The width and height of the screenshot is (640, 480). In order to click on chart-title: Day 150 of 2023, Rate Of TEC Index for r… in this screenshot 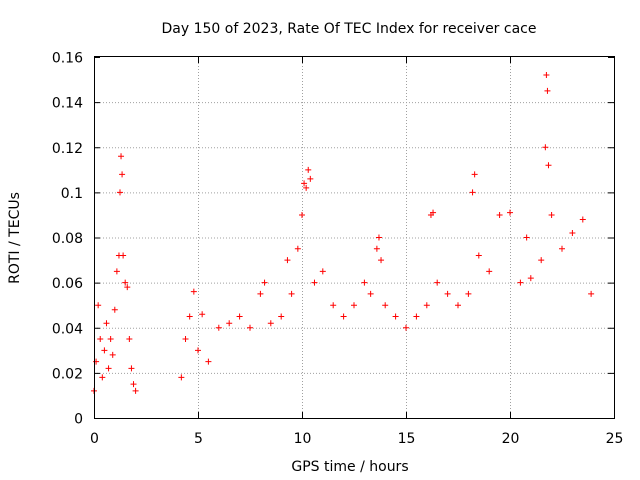, I will do `click(349, 29)`.